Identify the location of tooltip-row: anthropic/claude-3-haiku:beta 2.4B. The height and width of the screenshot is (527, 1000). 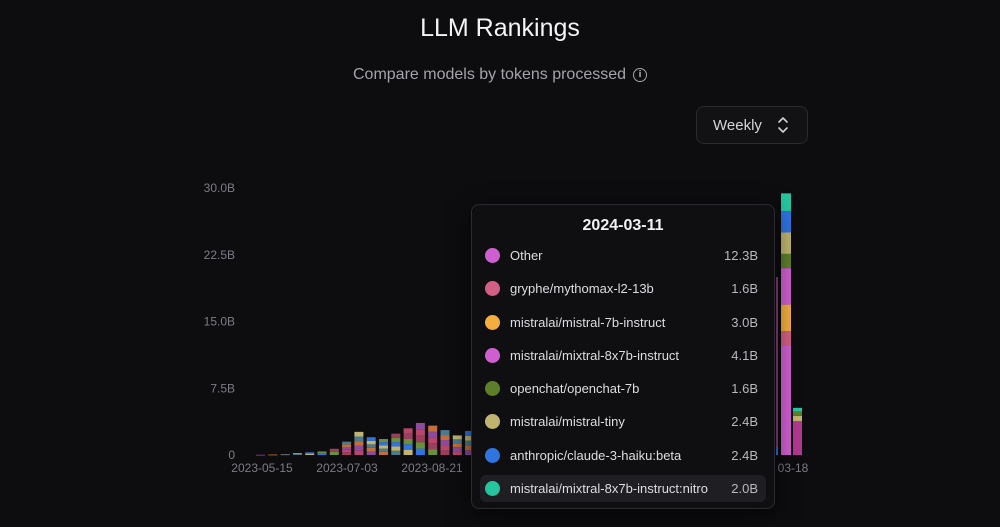
(623, 455).